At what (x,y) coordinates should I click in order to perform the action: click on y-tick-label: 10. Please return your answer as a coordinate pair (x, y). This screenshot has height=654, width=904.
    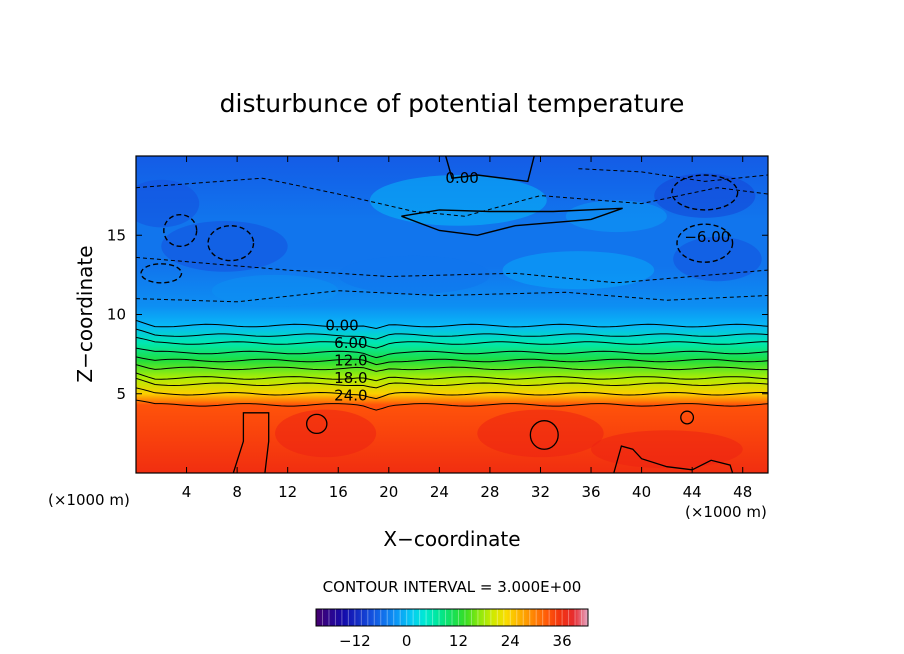
    Looking at the image, I should click on (116, 315).